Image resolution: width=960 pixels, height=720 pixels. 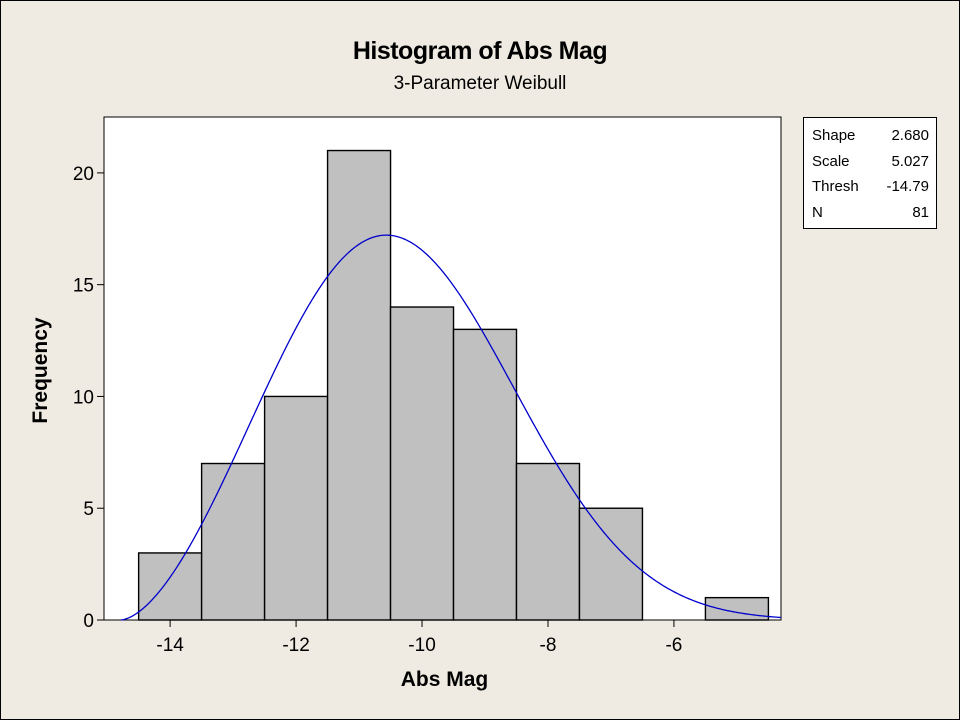 I want to click on chart-title: Histogram of Abs Mag, so click(x=480, y=51).